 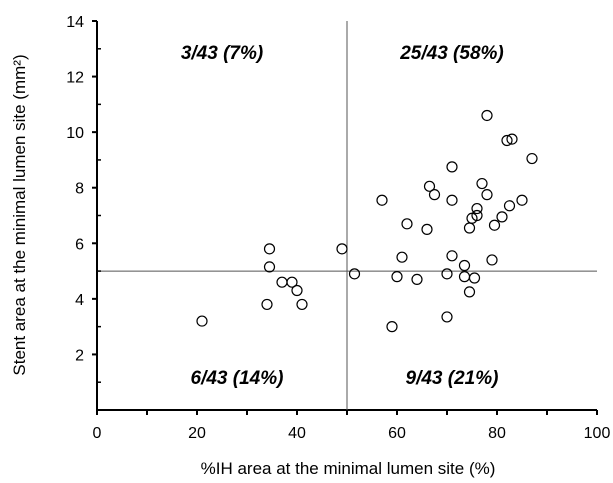 I want to click on x-axis-title: %IH area at the minimal lumen site (%), so click(x=348, y=468).